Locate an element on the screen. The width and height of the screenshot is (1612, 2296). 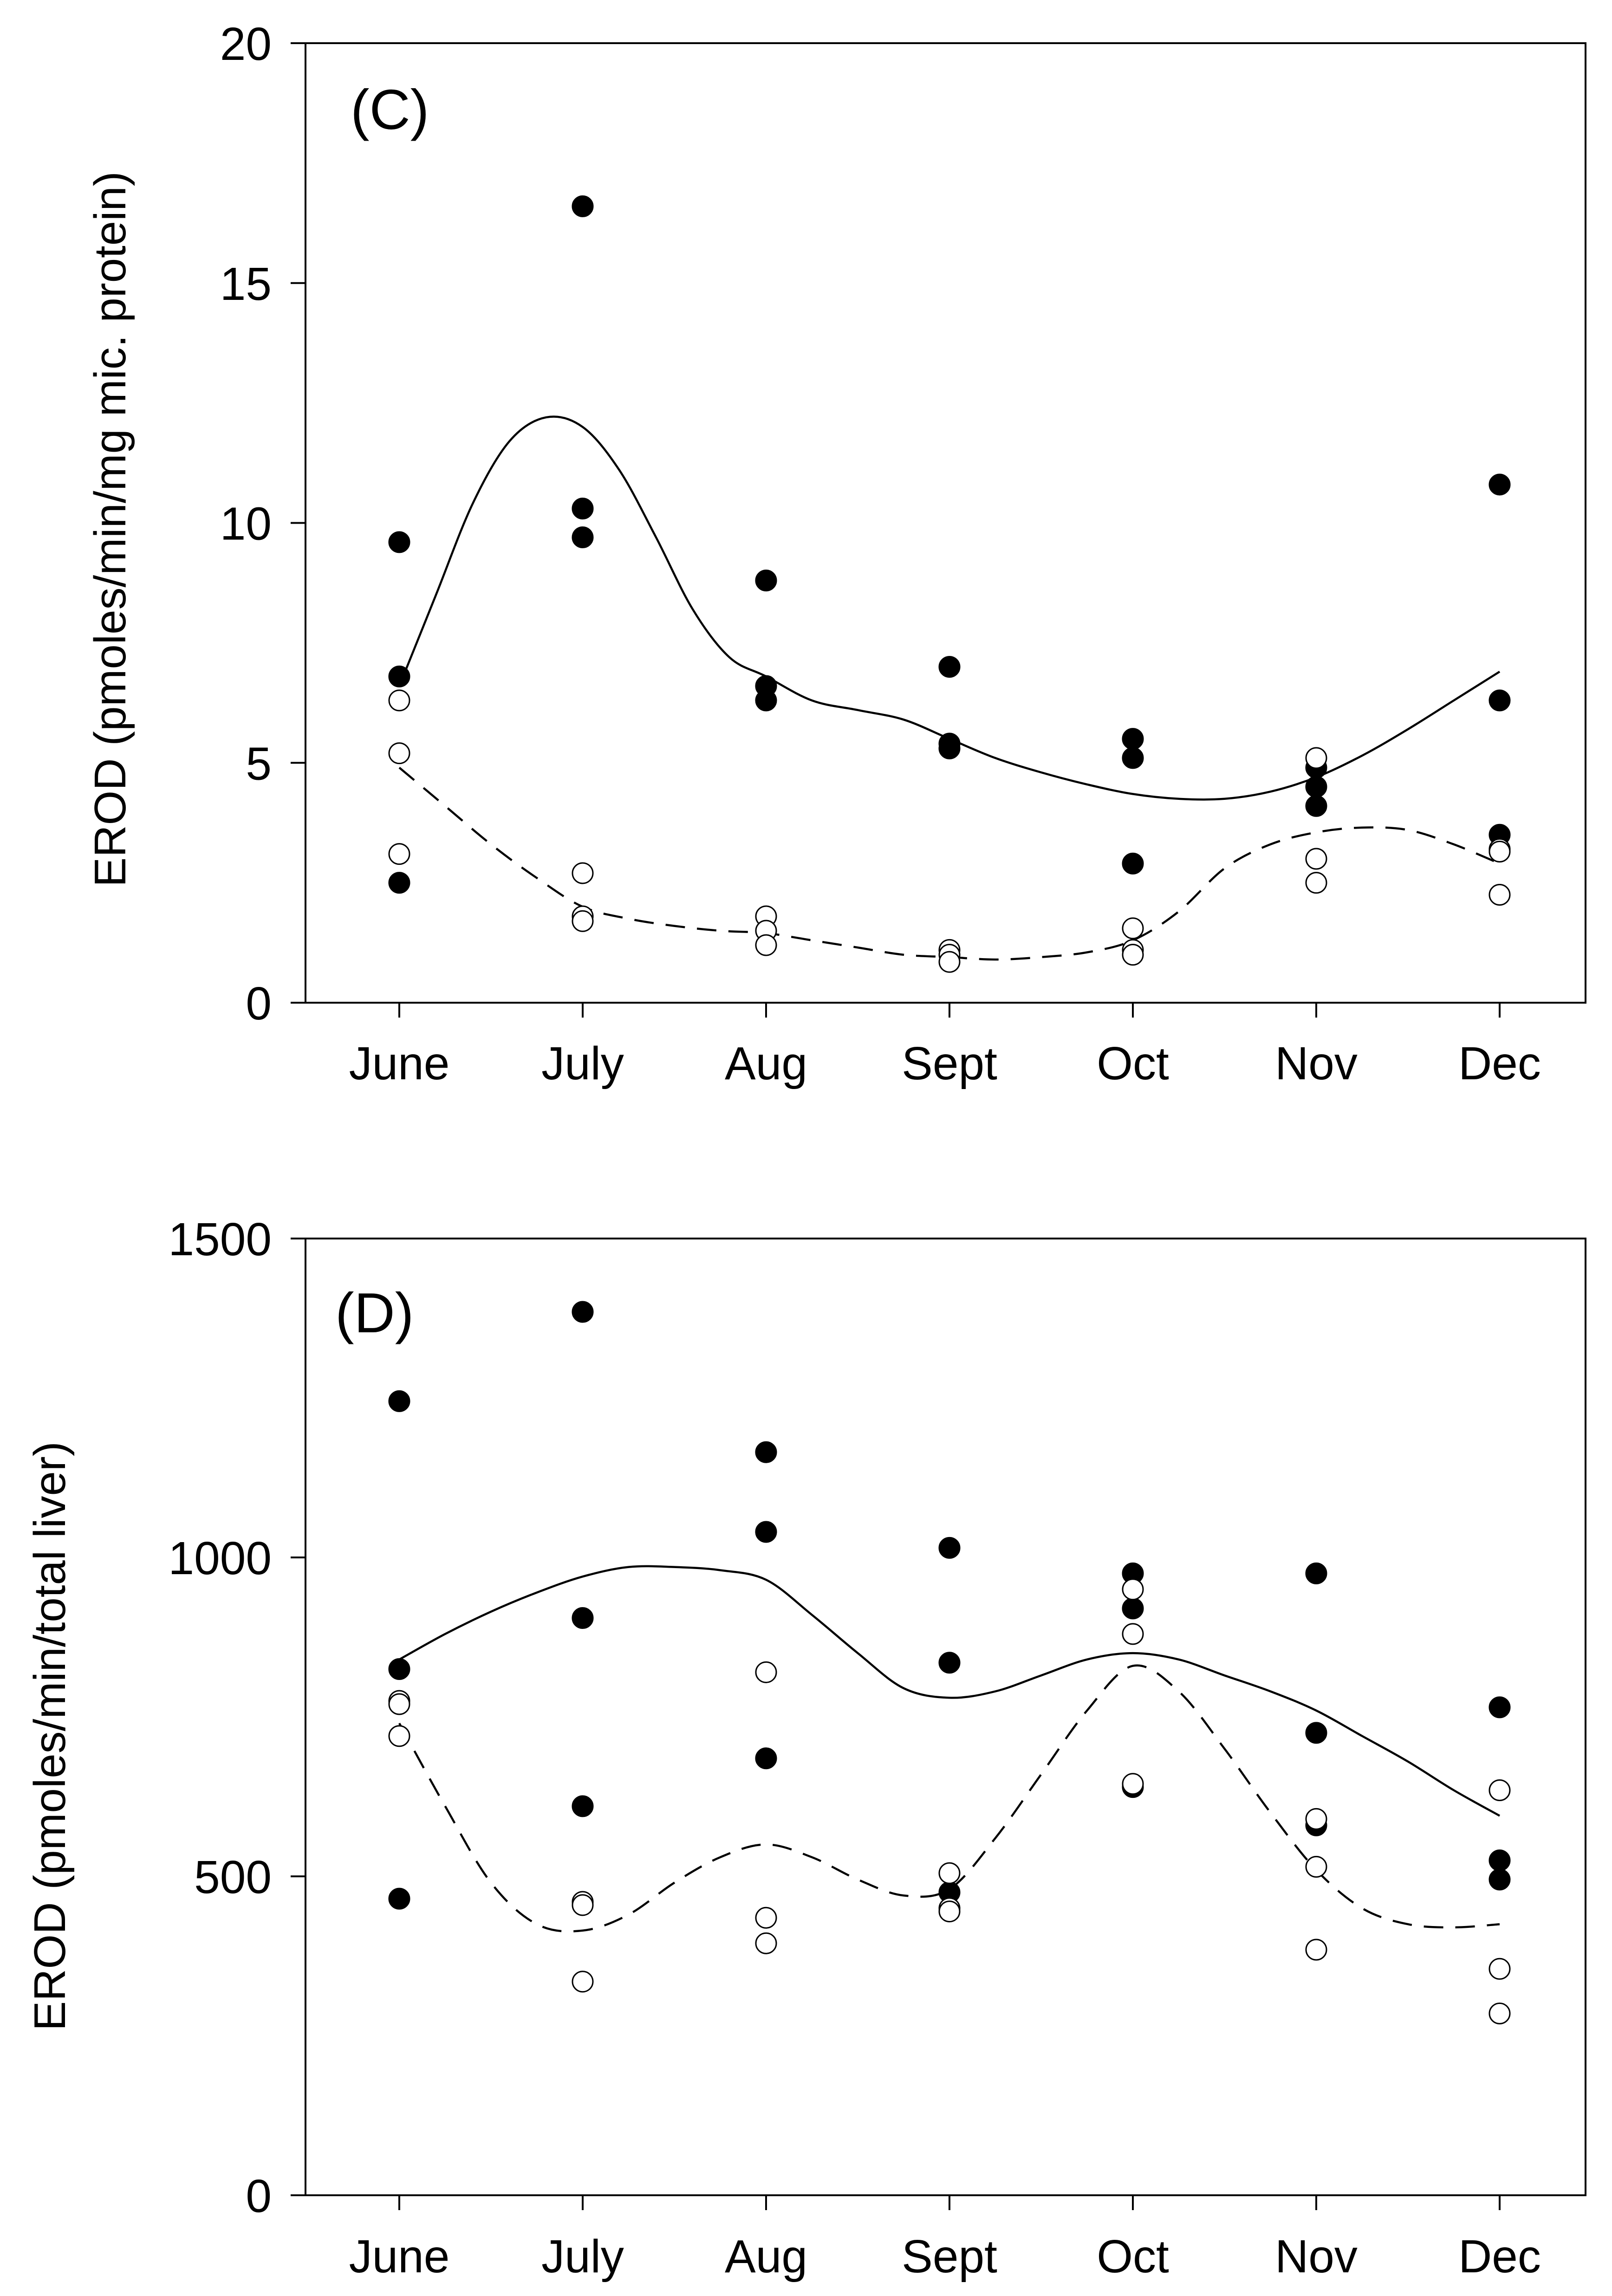
y-tick-label: 15 is located at coordinates (246, 284).